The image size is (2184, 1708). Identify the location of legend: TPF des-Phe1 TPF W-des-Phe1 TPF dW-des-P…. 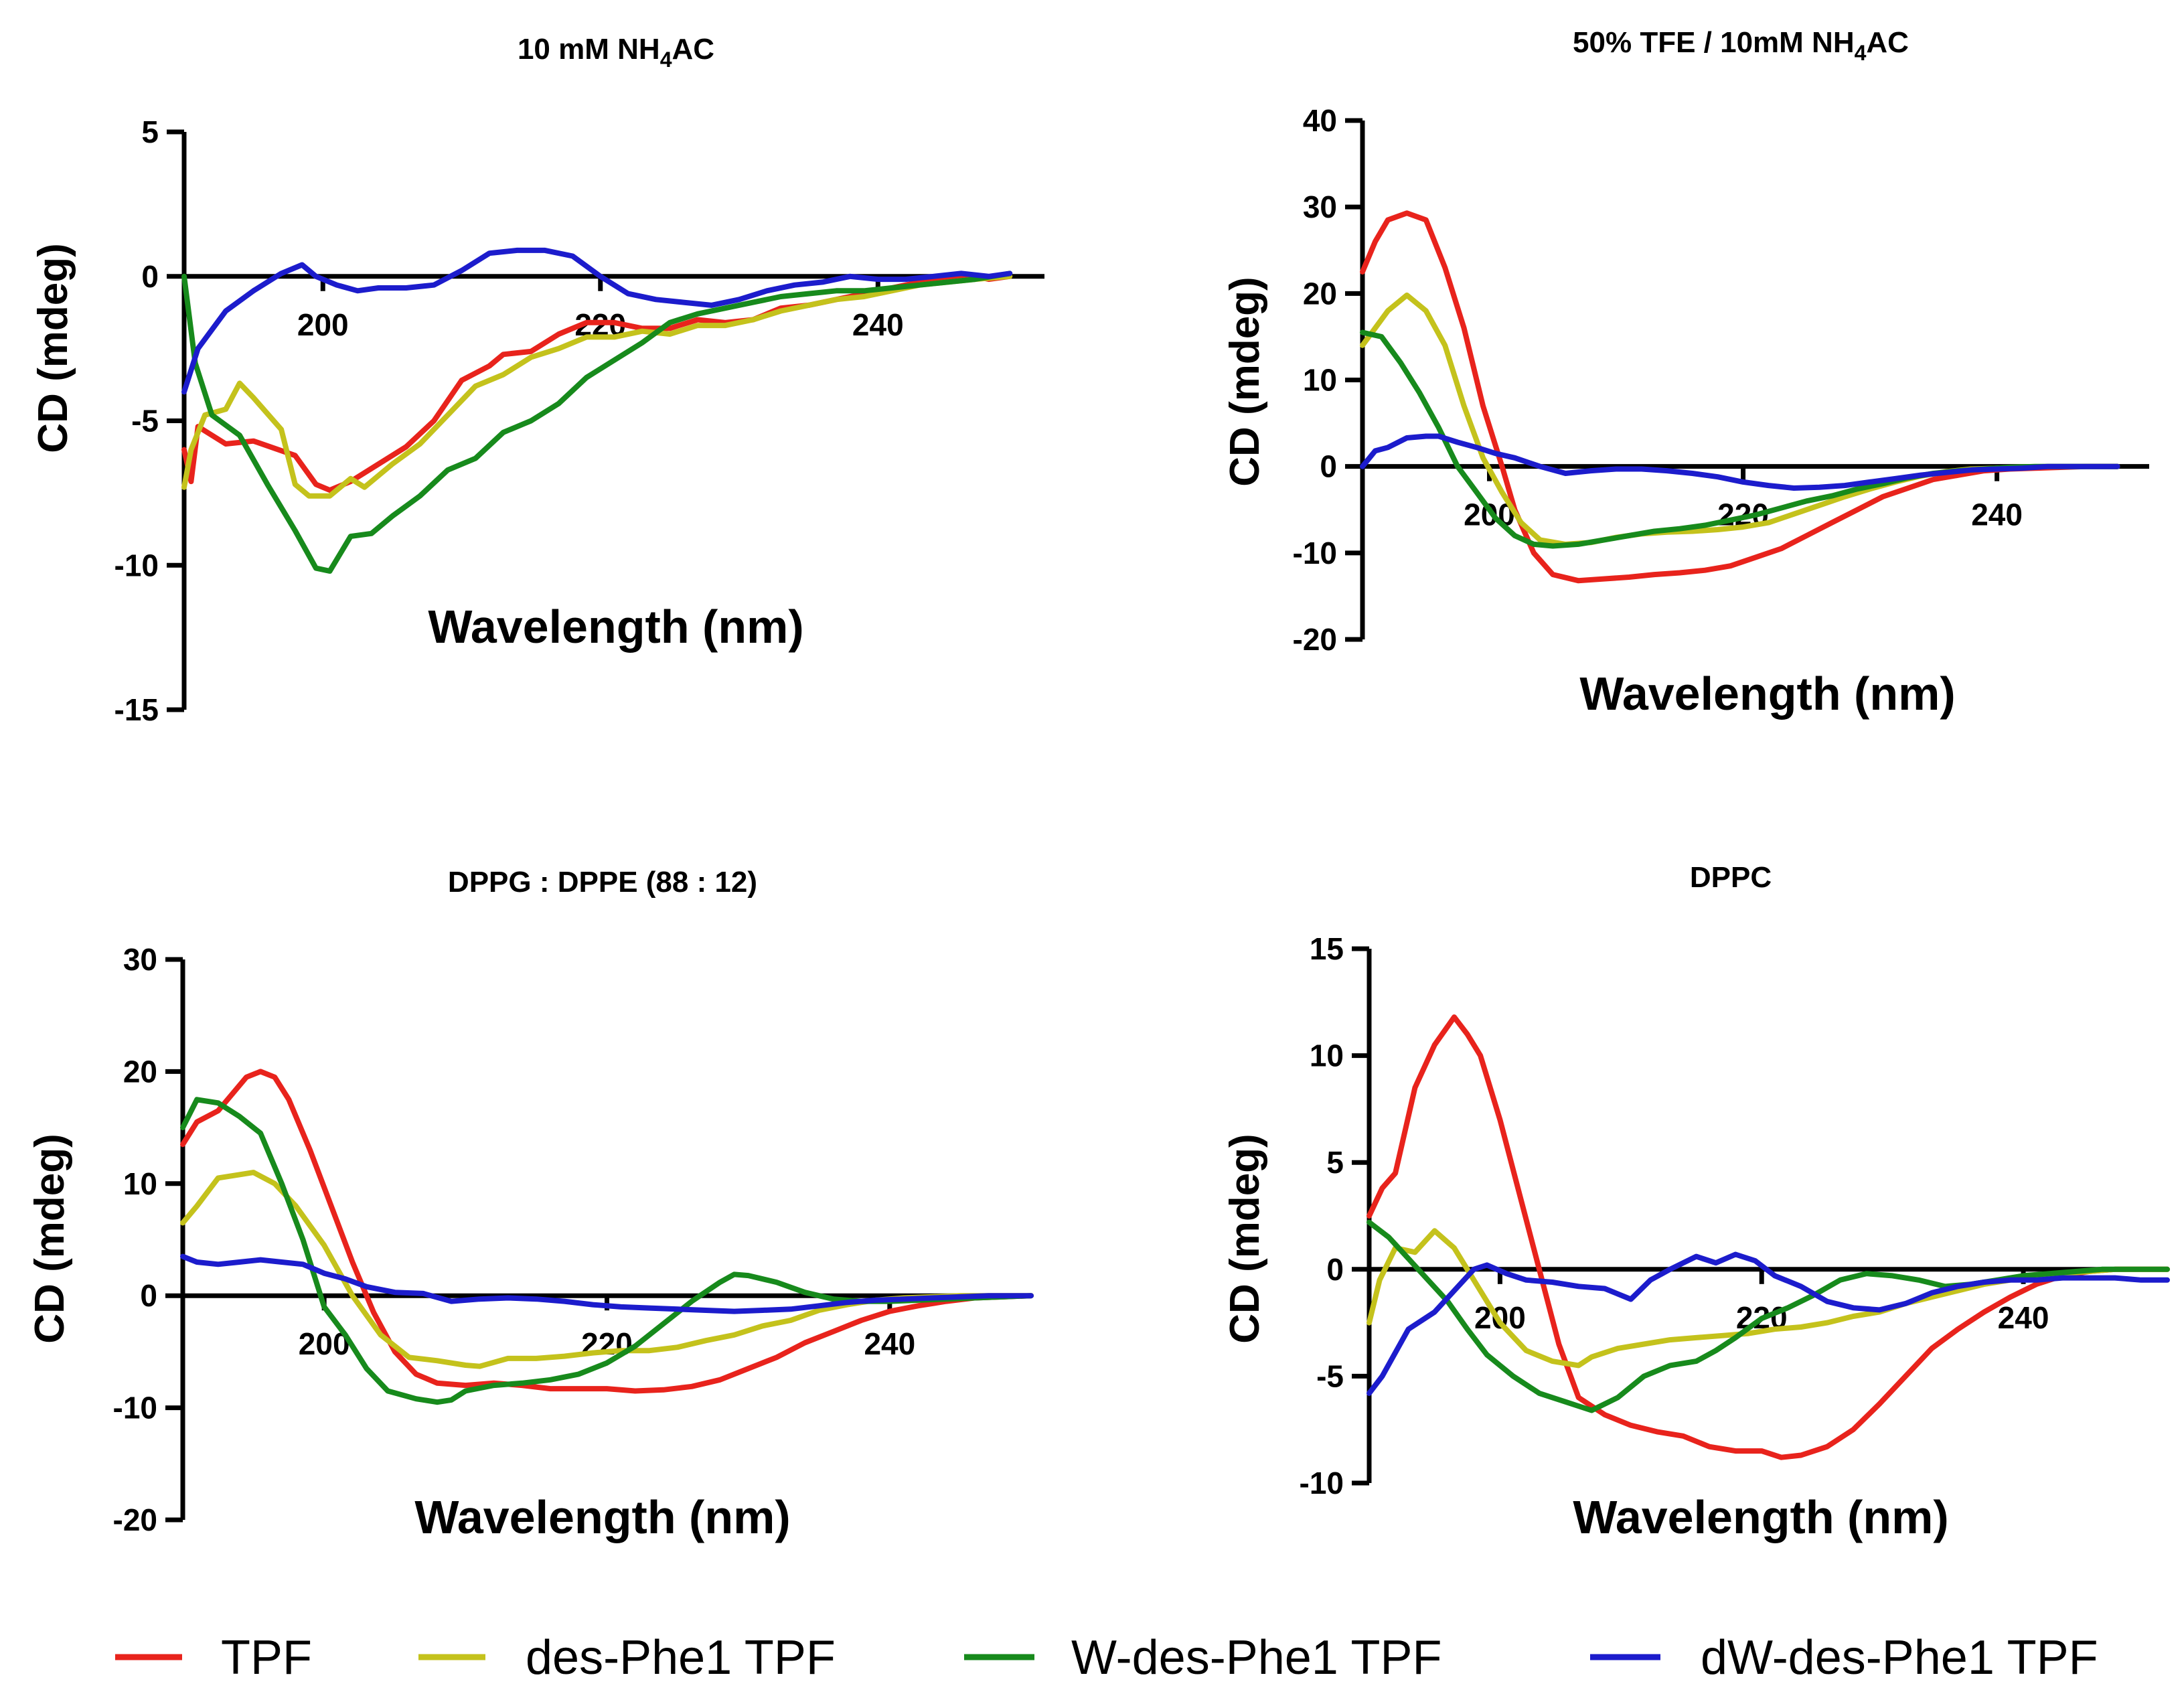
(1106, 1658).